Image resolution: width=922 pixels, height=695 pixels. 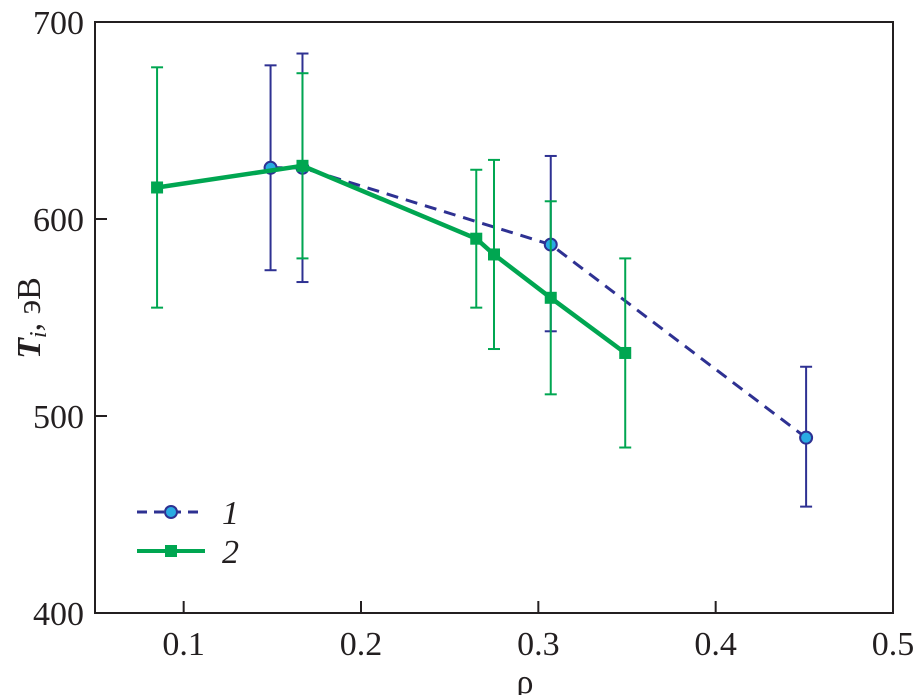 I want to click on y-axis-label-unit: , эВ, so click(x=29, y=304).